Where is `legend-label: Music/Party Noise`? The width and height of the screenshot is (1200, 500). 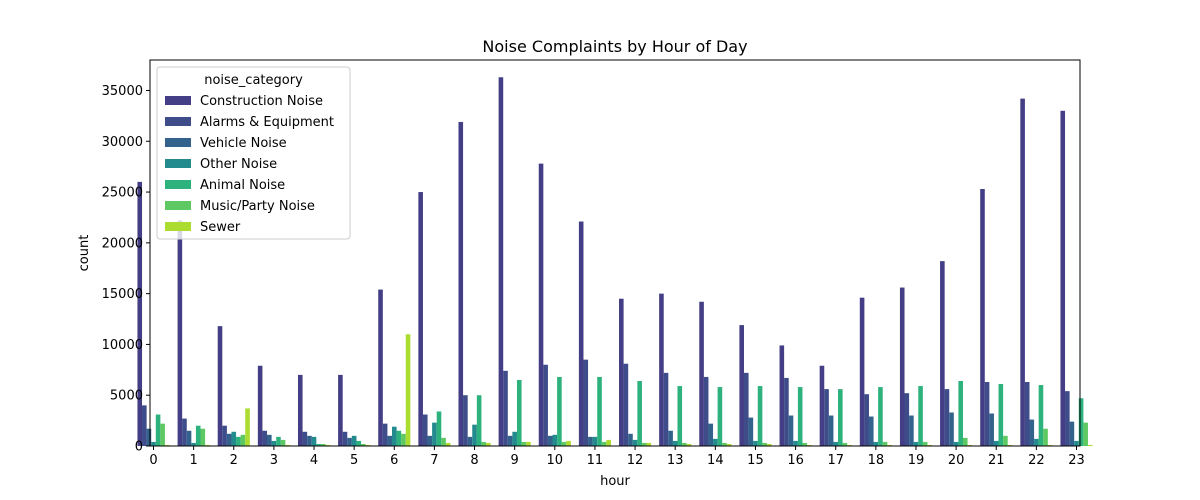
legend-label: Music/Party Noise is located at coordinates (257, 206).